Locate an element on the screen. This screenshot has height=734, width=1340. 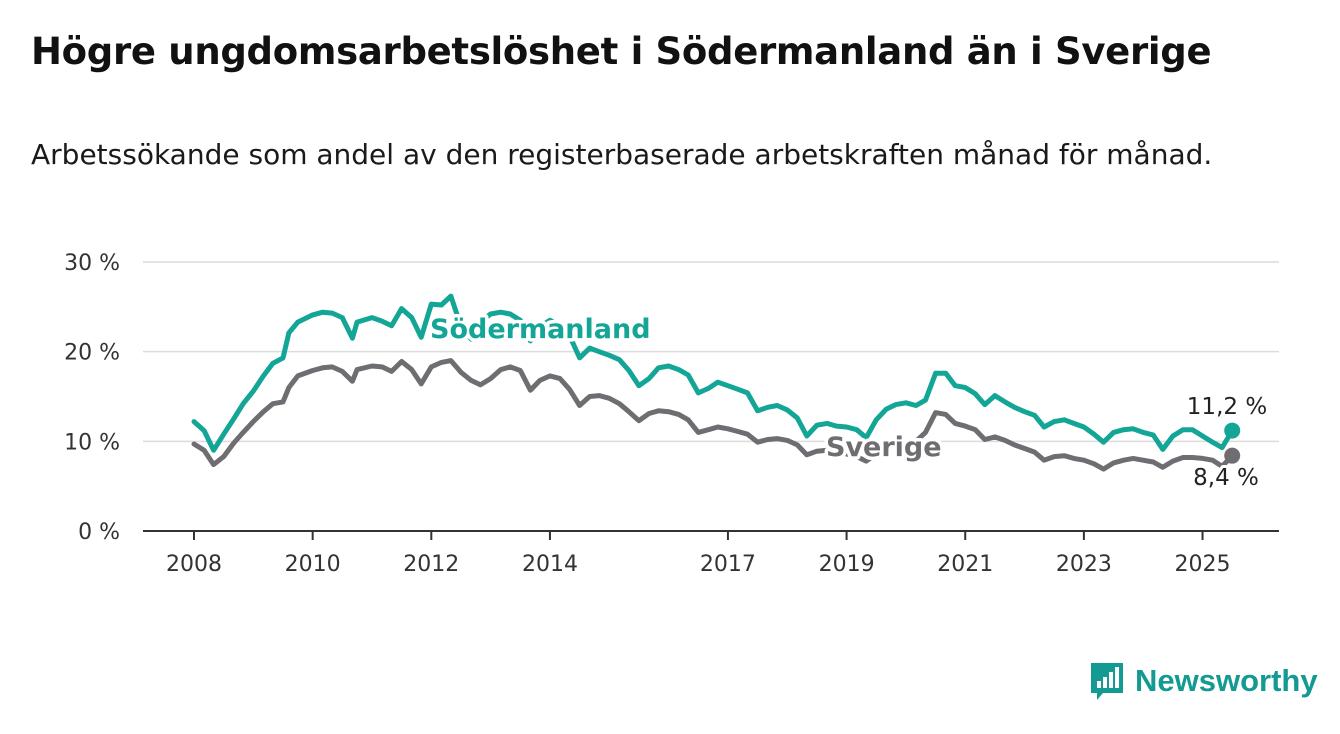
x-tick-label: 2017 is located at coordinates (728, 564).